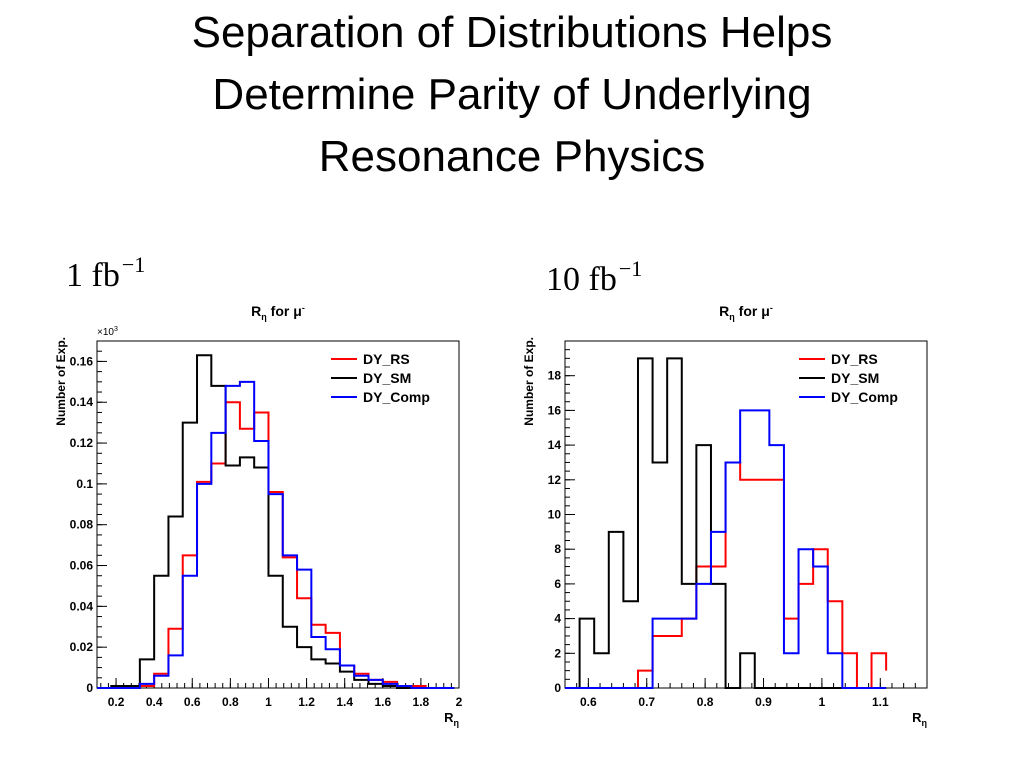 Image resolution: width=1024 pixels, height=768 pixels. What do you see at coordinates (344, 702) in the screenshot?
I see `x-tick-label: 1.4` at bounding box center [344, 702].